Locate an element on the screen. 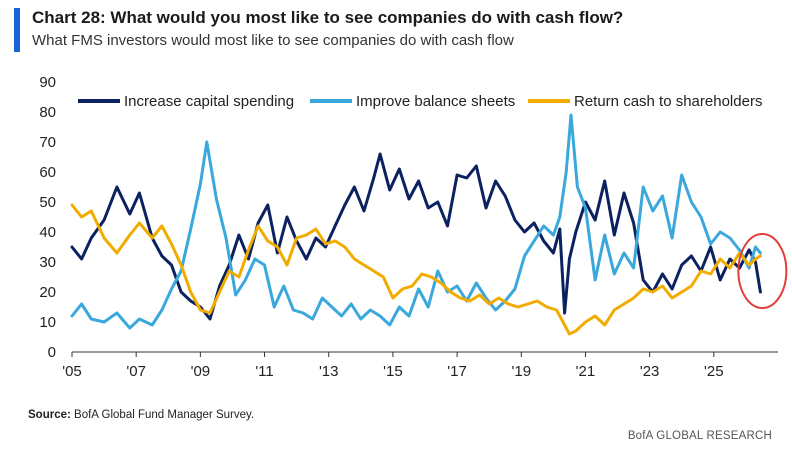 This screenshot has height=455, width=792. y-tick-label: 10 is located at coordinates (47, 322).